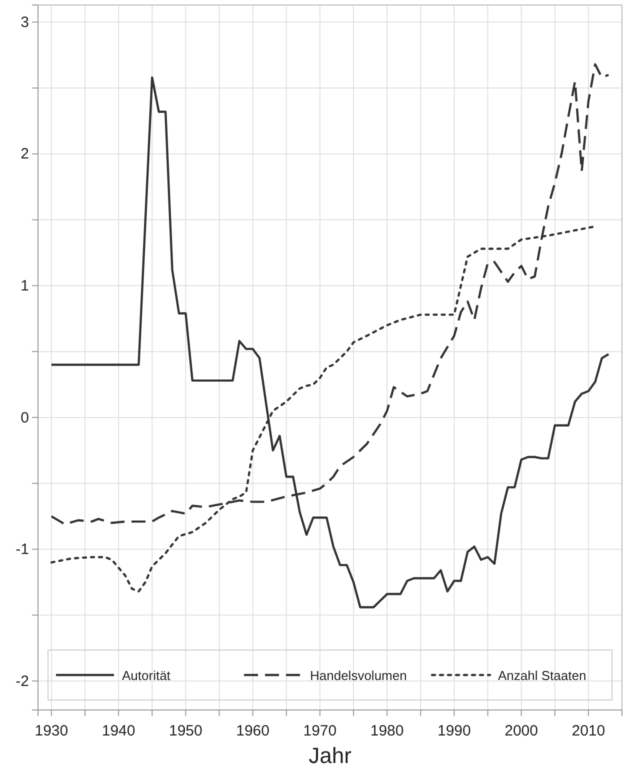 Image resolution: width=626 pixels, height=771 pixels. What do you see at coordinates (589, 731) in the screenshot?
I see `x-tick-label: 2010` at bounding box center [589, 731].